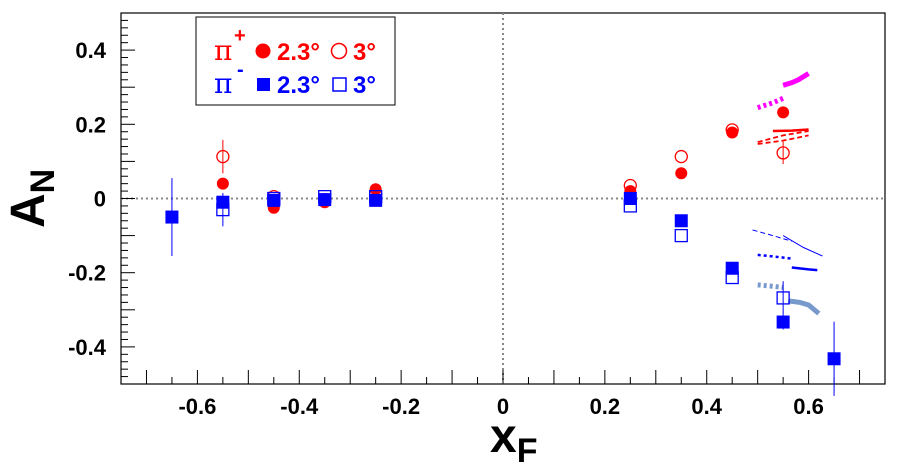  I want to click on legend-label-pi-minus-3: 3°, so click(364, 85).